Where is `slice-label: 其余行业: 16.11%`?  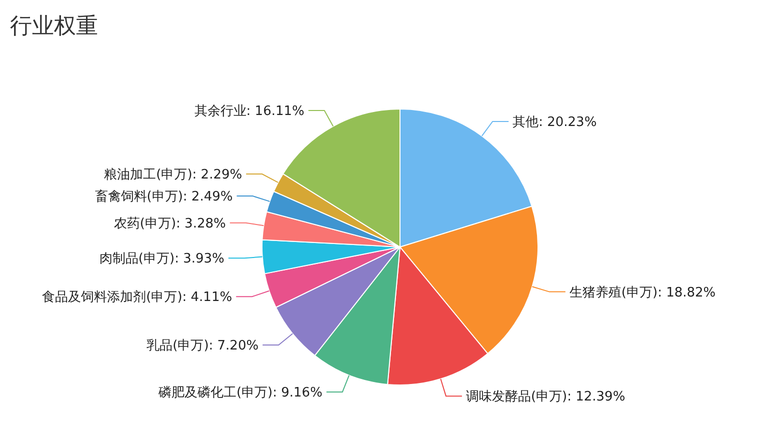
slice-label: 其余行业: 16.11% is located at coordinates (249, 112).